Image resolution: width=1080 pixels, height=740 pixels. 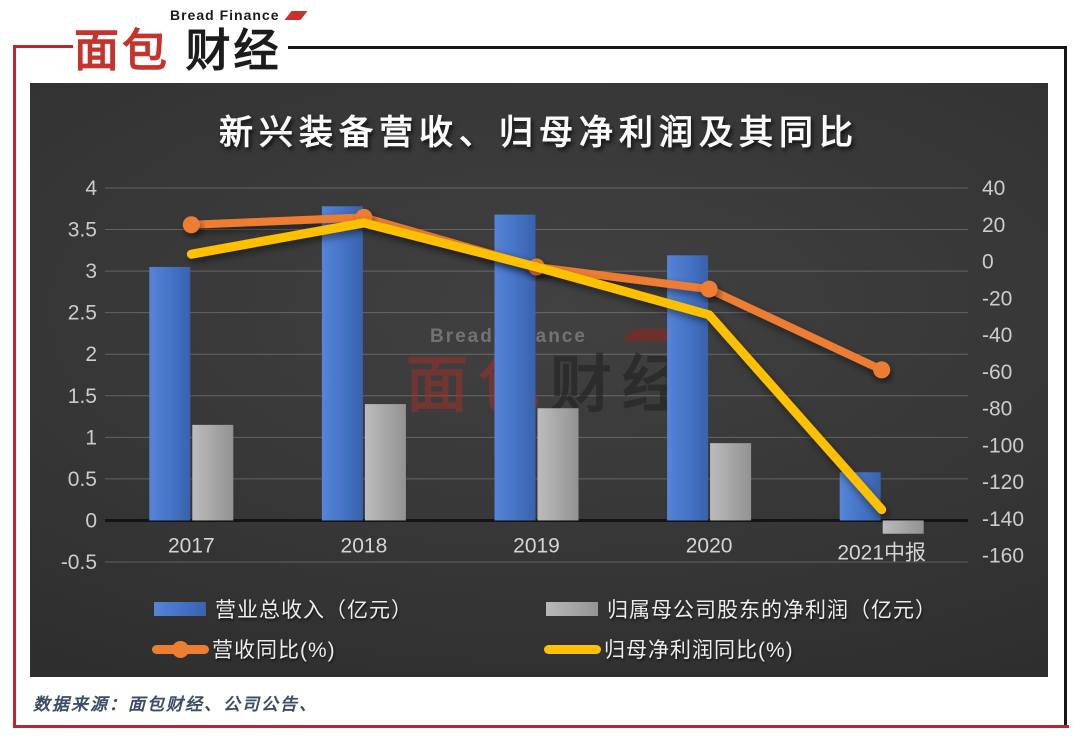 What do you see at coordinates (541, 726) in the screenshot?
I see `frame-line-bottom-red` at bounding box center [541, 726].